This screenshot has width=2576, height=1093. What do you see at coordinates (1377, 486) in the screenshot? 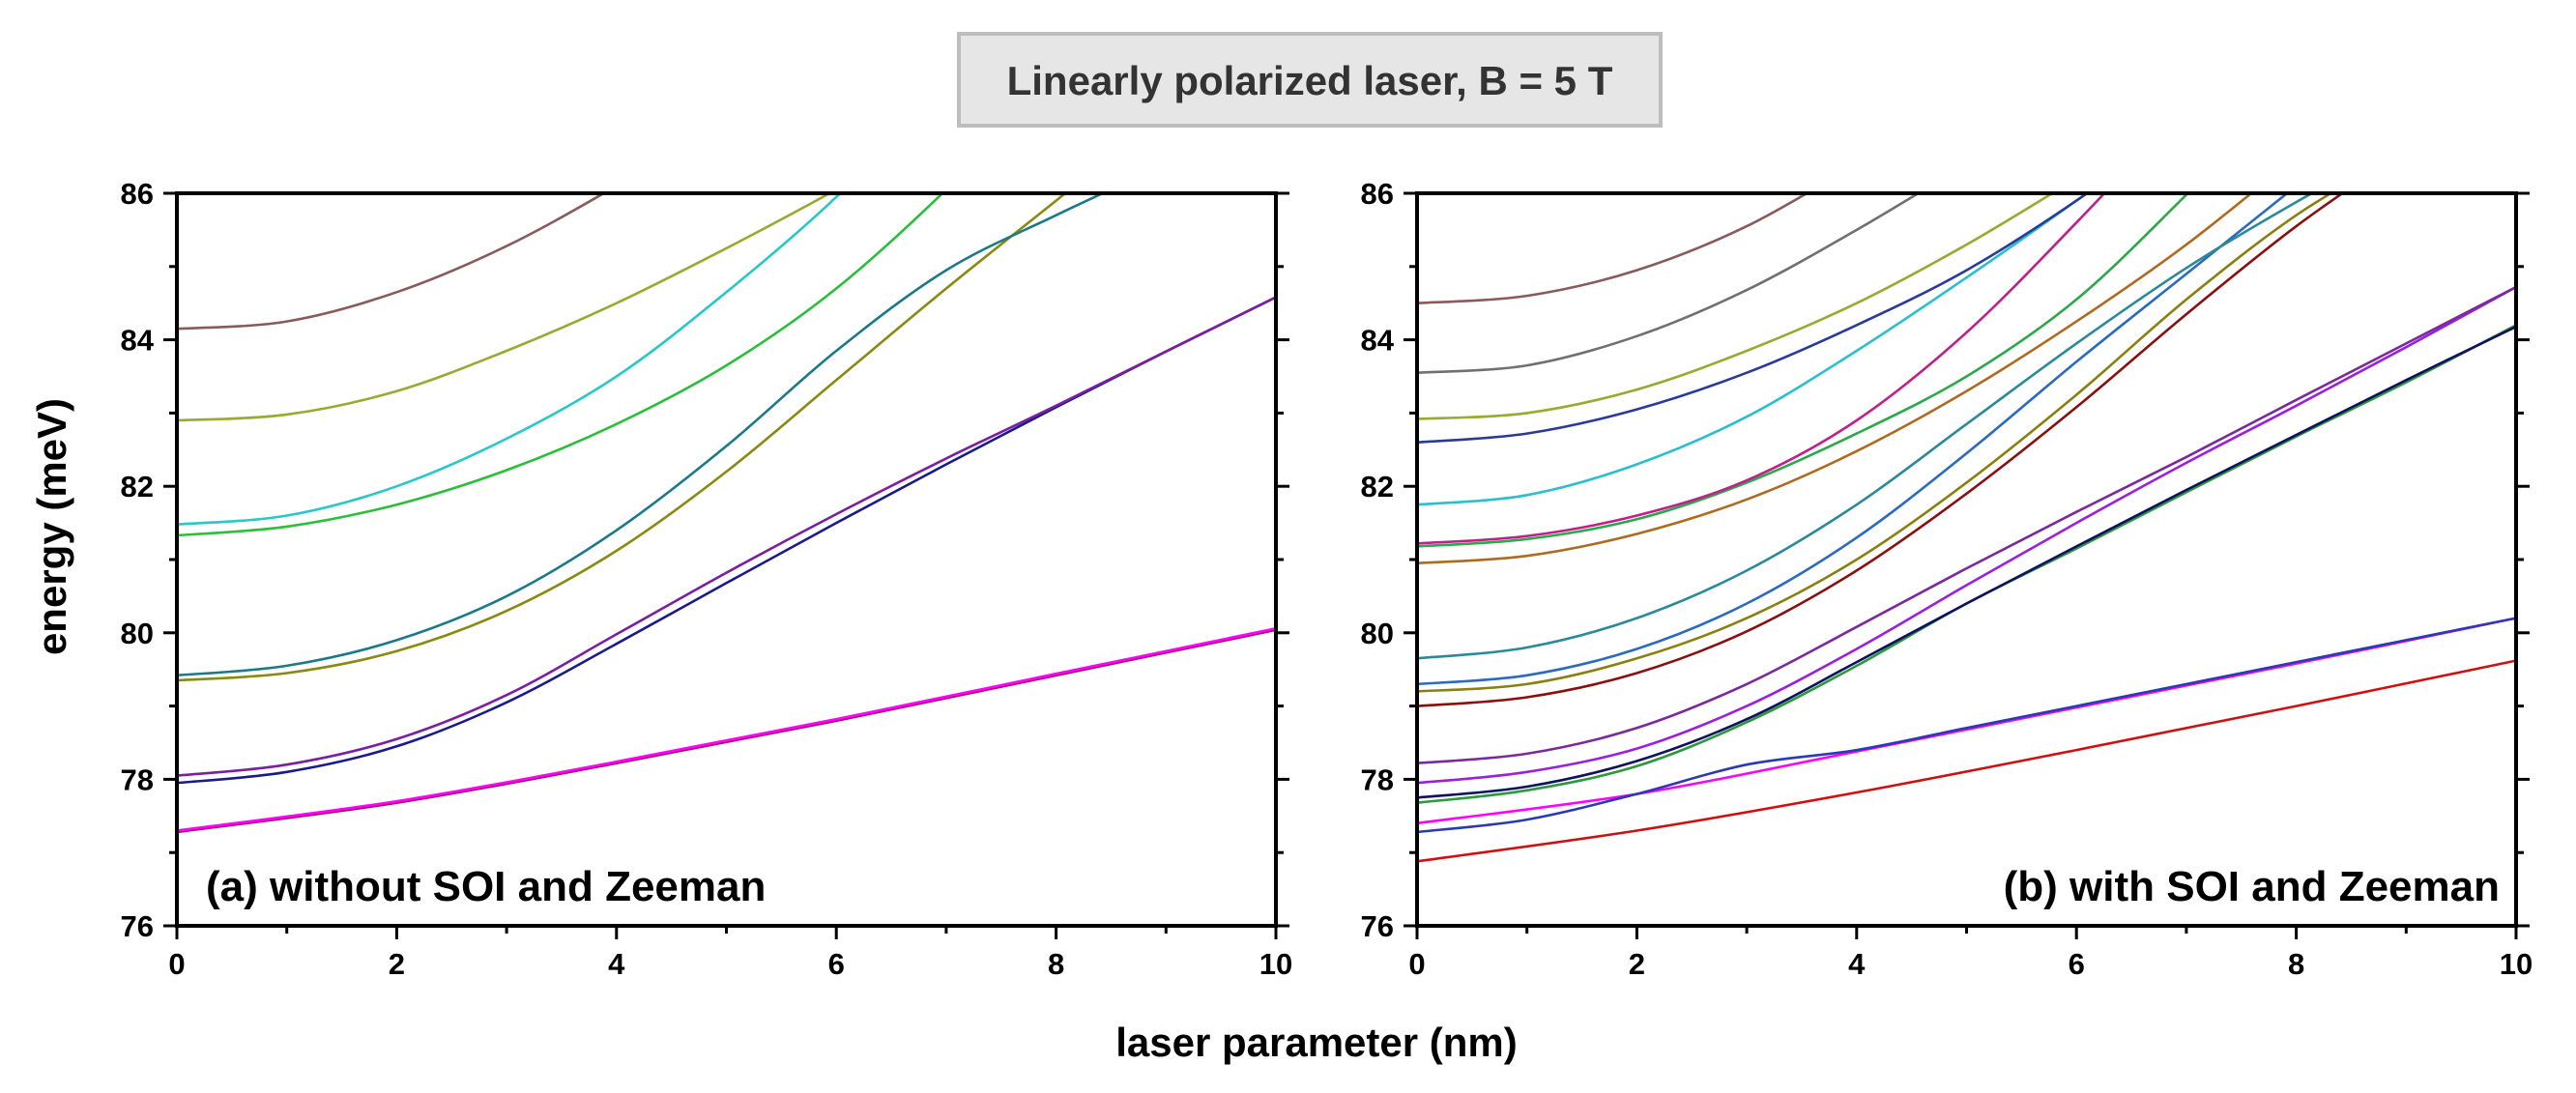
I see `panel-b-y-tick-label: 82` at bounding box center [1377, 486].